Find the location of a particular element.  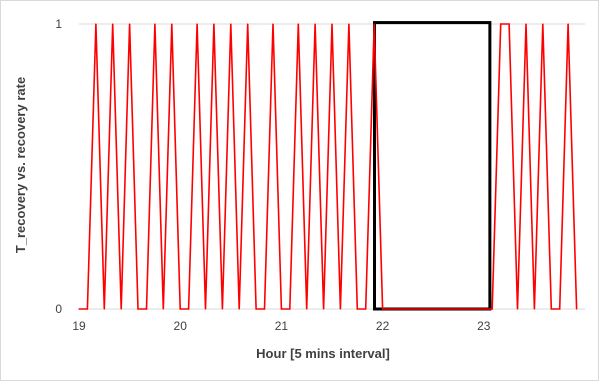

x-tick-label: 20 is located at coordinates (181, 326).